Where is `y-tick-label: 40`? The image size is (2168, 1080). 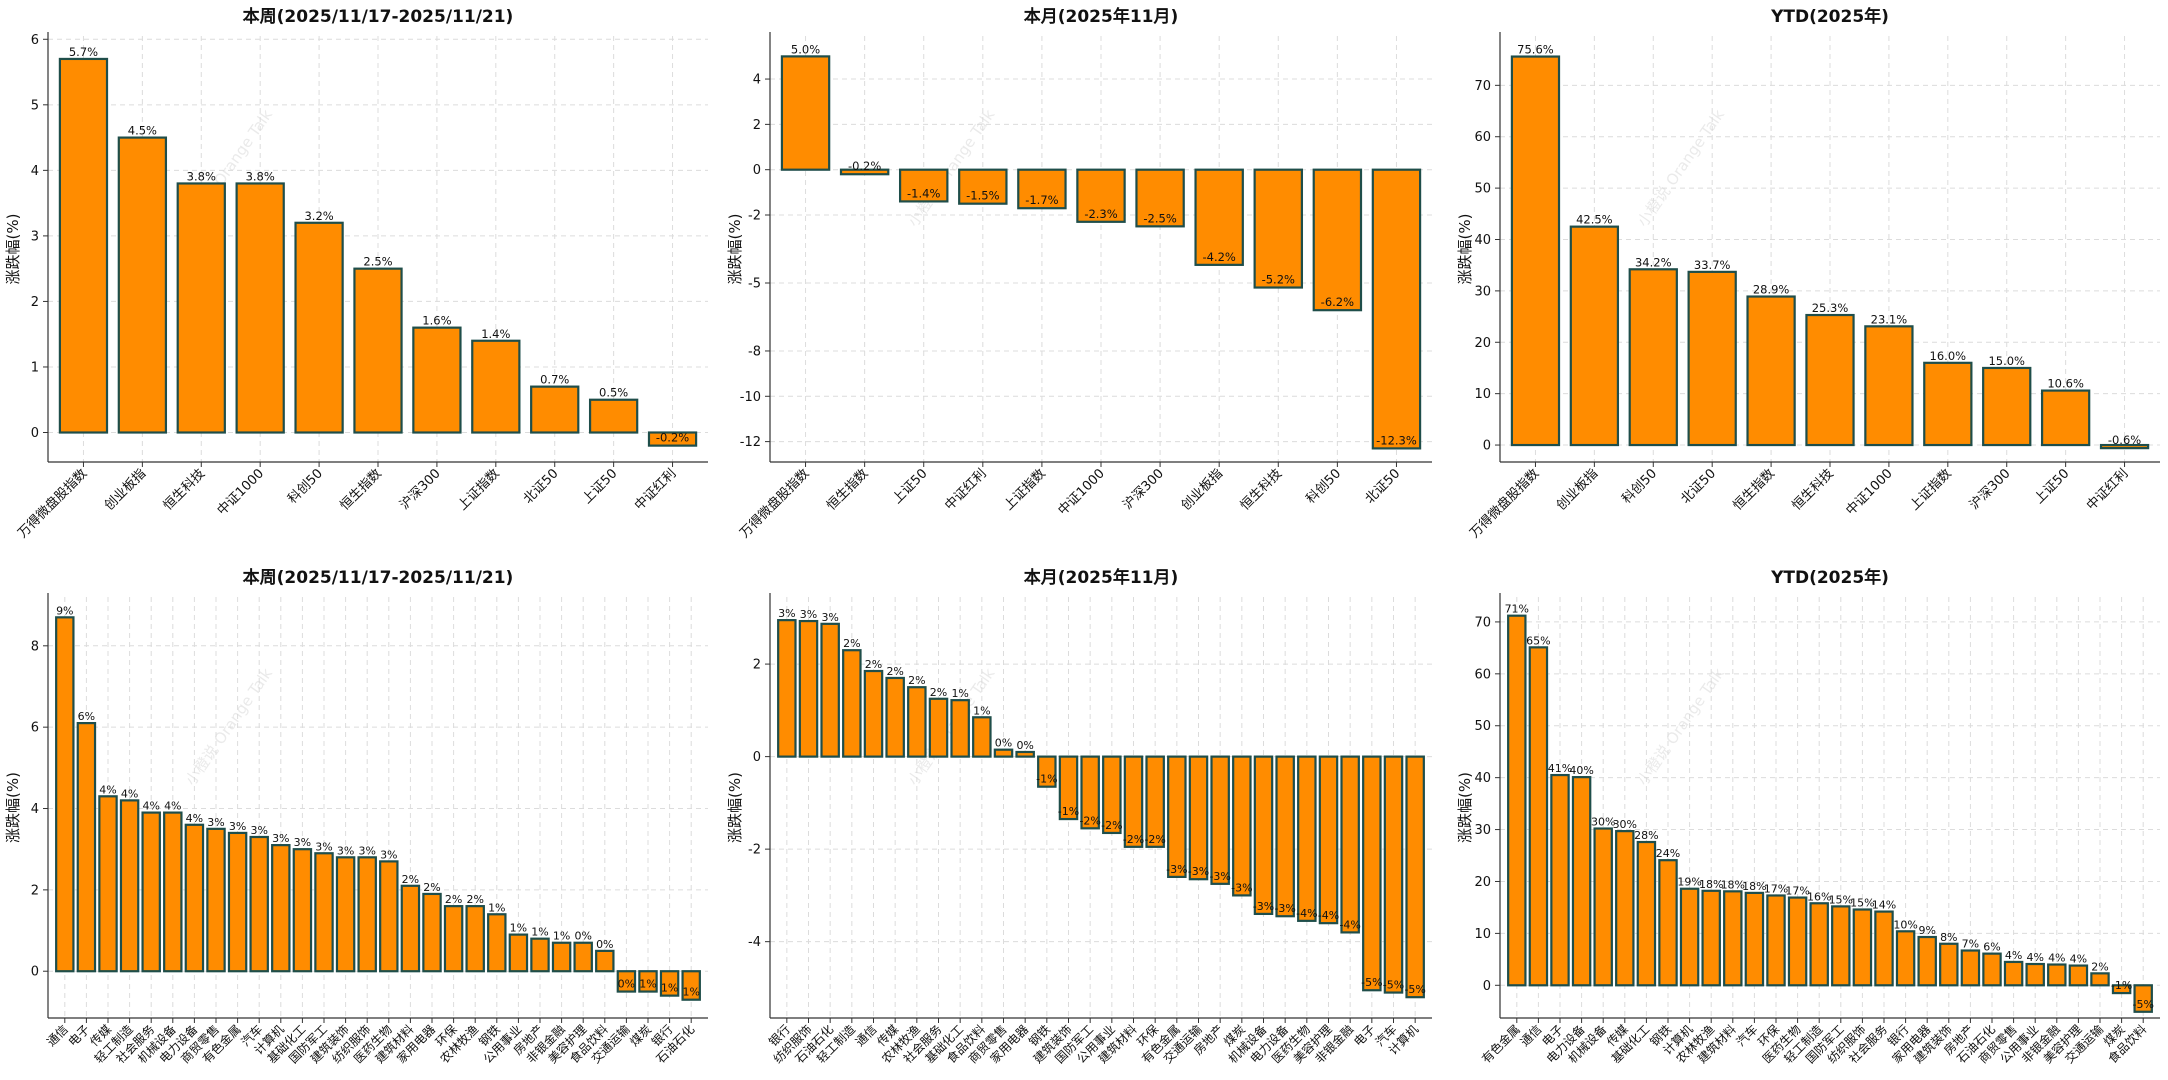
y-tick-label: 40 is located at coordinates (1482, 778).